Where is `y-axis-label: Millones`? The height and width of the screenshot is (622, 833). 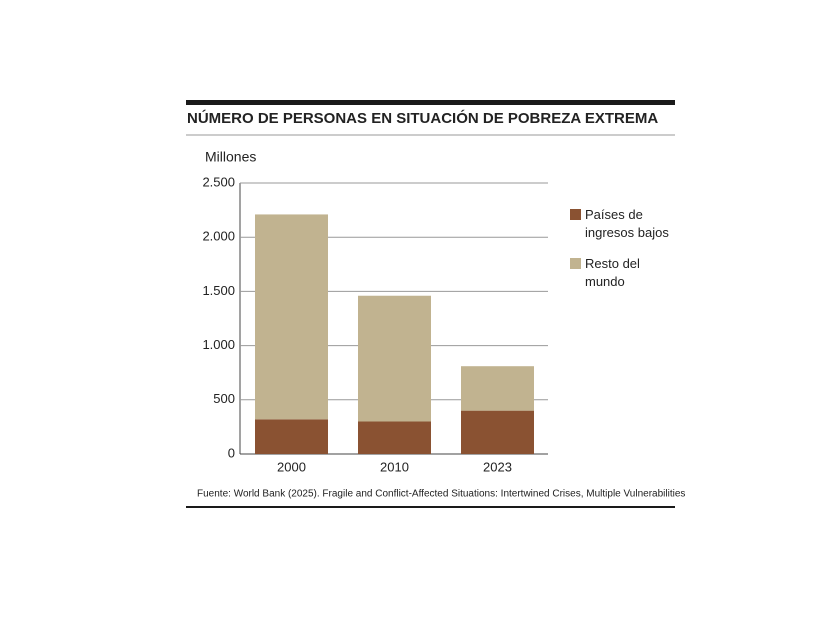 y-axis-label: Millones is located at coordinates (230, 157).